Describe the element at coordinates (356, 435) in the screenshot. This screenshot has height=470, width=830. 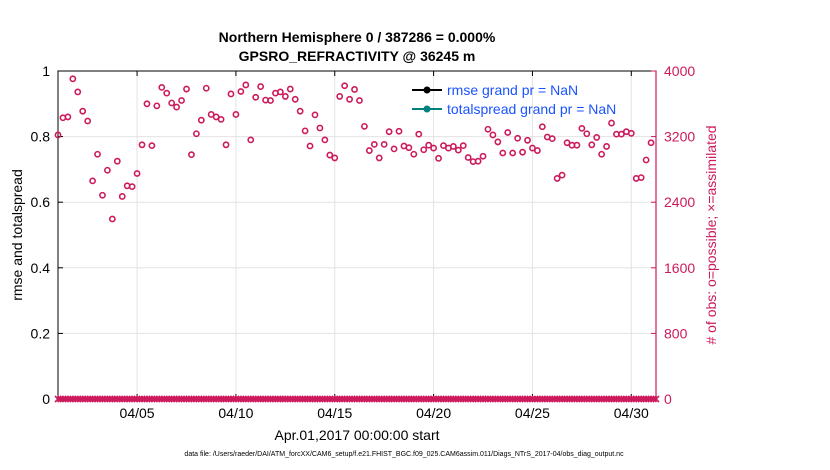
I see `x-axis-label: Apr.01,2017 00:00:00 start` at that location.